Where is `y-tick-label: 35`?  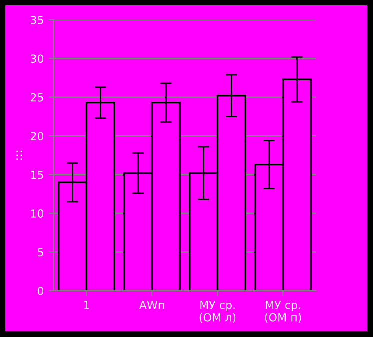 y-tick-label: 35 is located at coordinates (37, 20).